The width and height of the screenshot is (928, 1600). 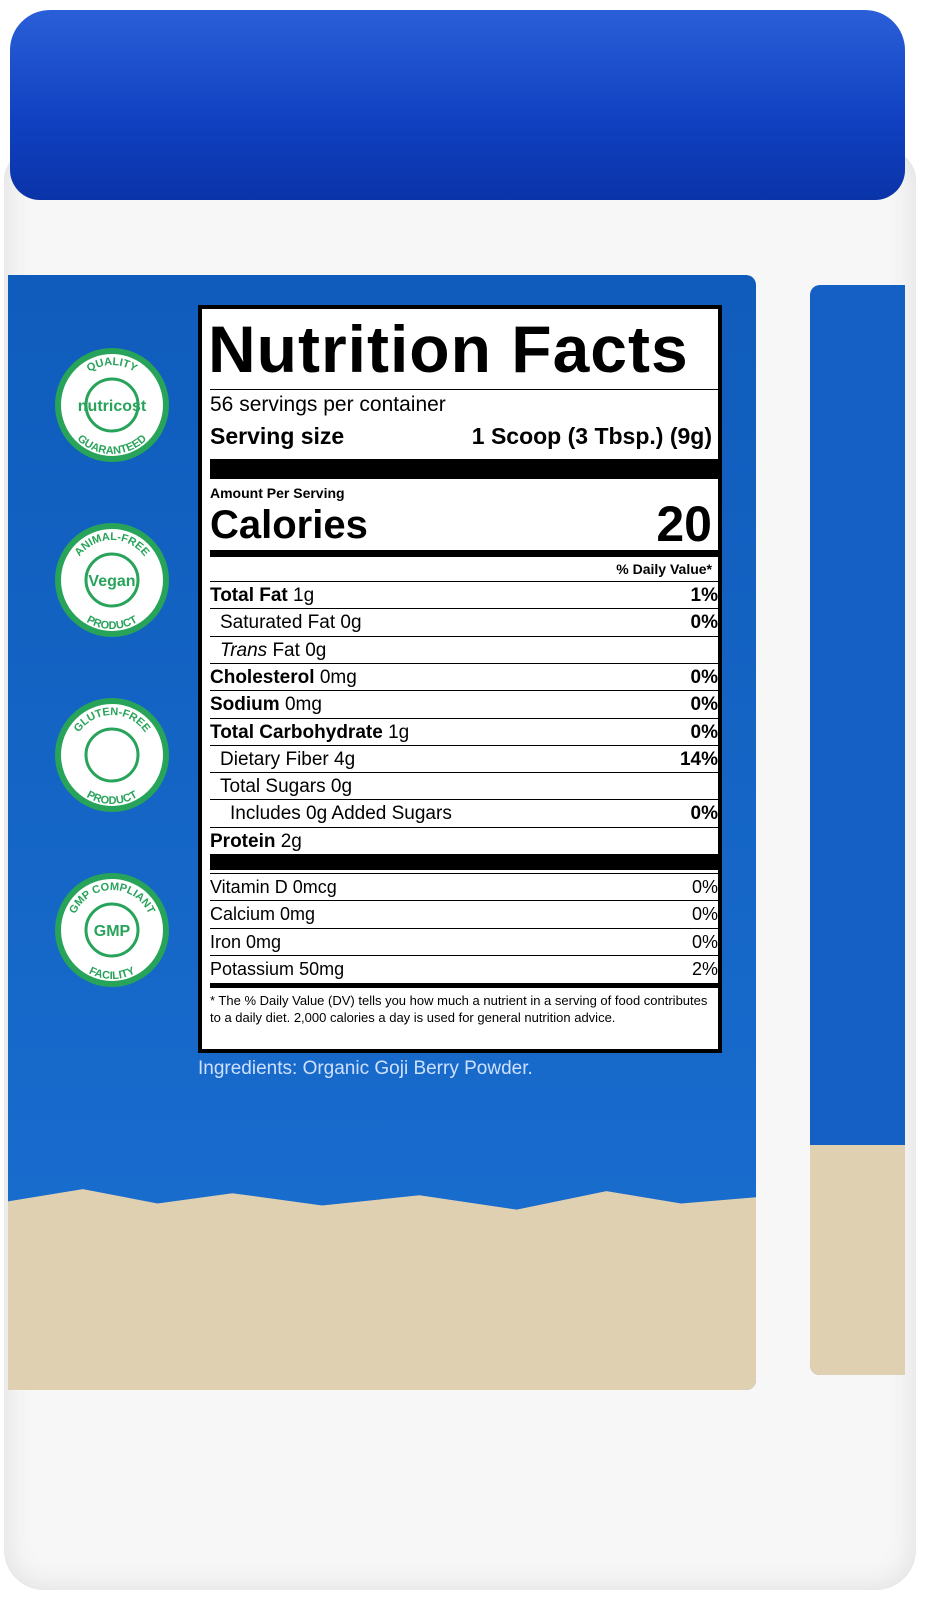 What do you see at coordinates (664, 569) in the screenshot?
I see `dv-header: % Daily Value*` at bounding box center [664, 569].